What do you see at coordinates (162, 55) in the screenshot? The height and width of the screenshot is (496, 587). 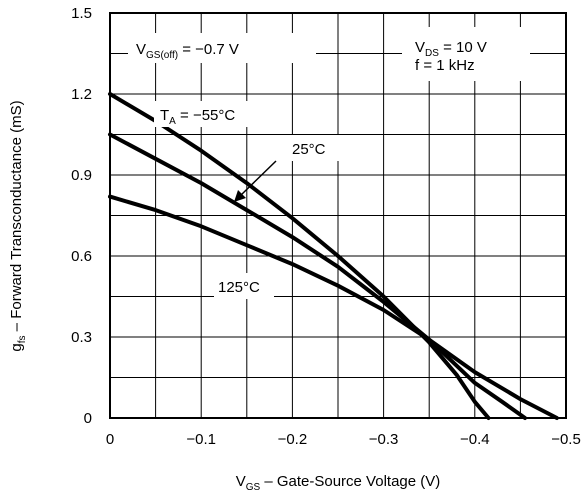 I see `annotation-vgsoff-part: GS(off)` at bounding box center [162, 55].